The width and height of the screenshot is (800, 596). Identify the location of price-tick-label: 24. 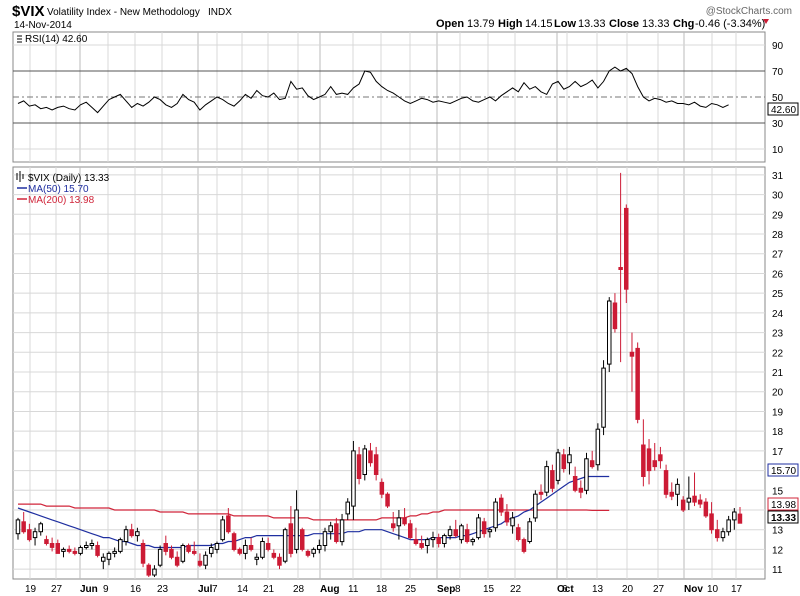
(778, 314).